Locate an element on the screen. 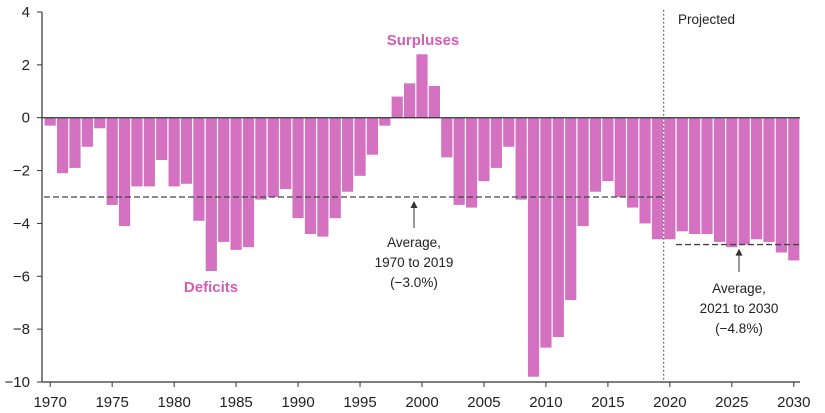 The width and height of the screenshot is (825, 413). bar-1986 is located at coordinates (248, 182).